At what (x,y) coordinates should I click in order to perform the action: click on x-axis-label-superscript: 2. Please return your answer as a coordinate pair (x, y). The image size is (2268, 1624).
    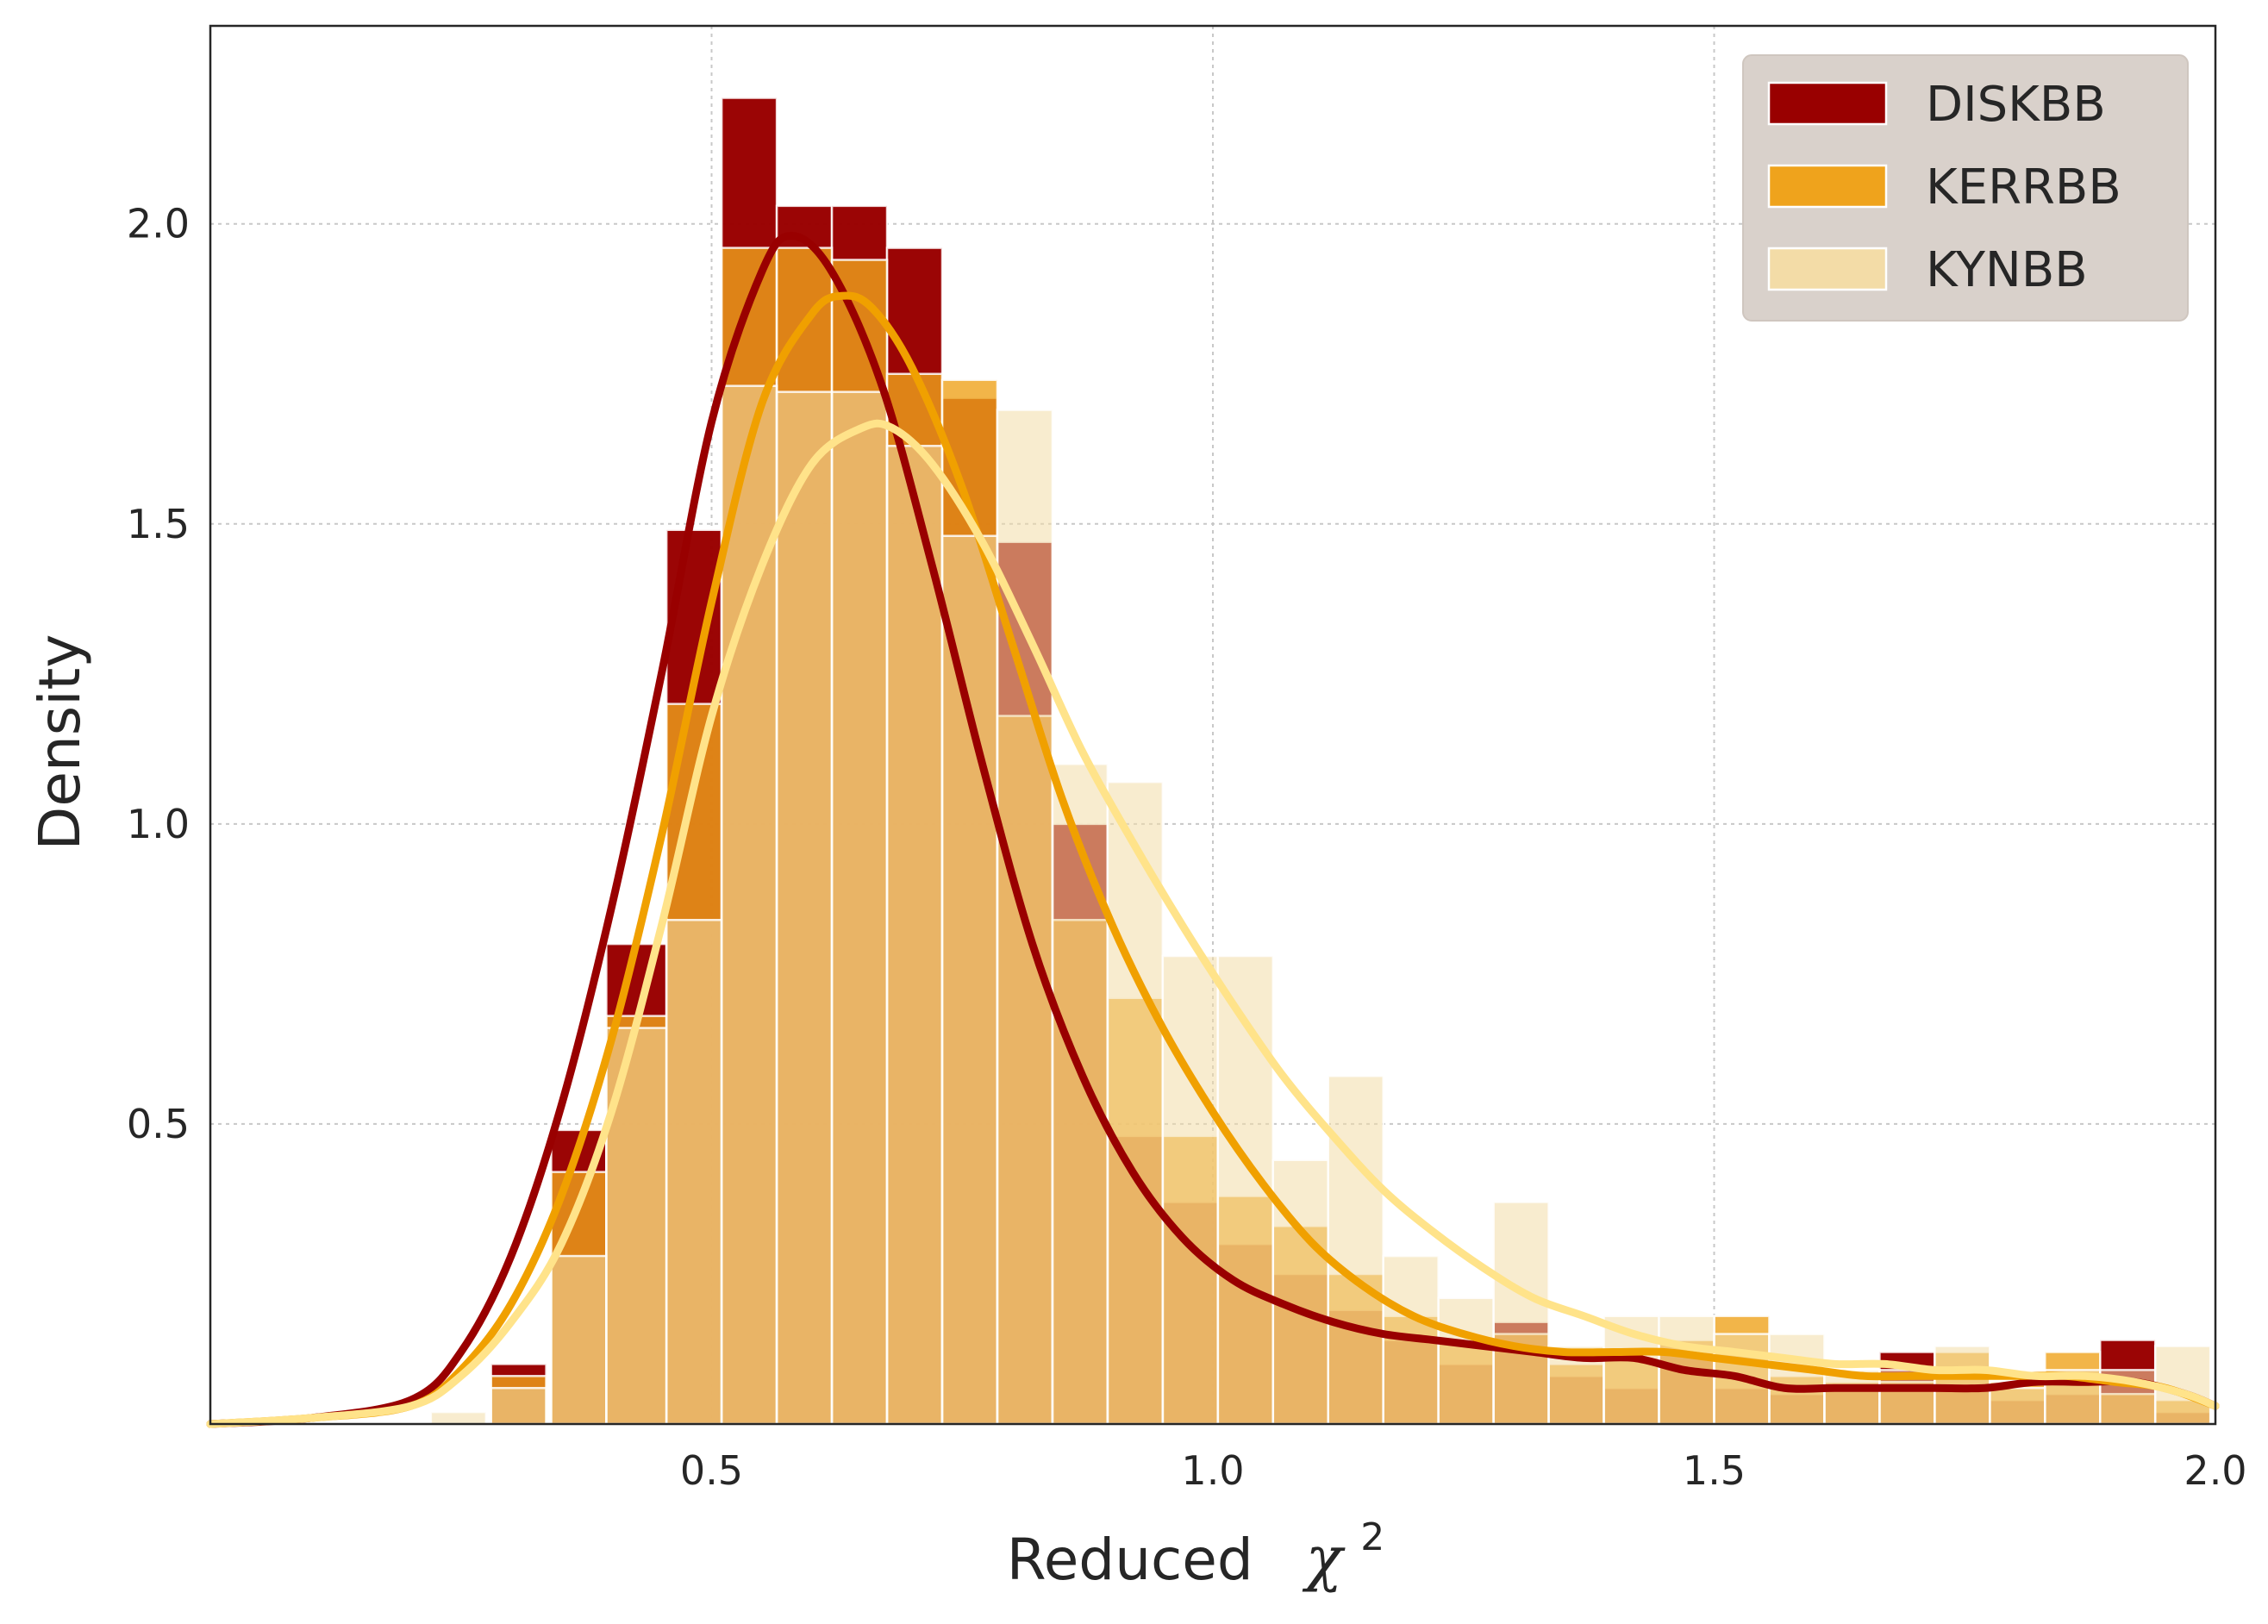
    Looking at the image, I should click on (1372, 1537).